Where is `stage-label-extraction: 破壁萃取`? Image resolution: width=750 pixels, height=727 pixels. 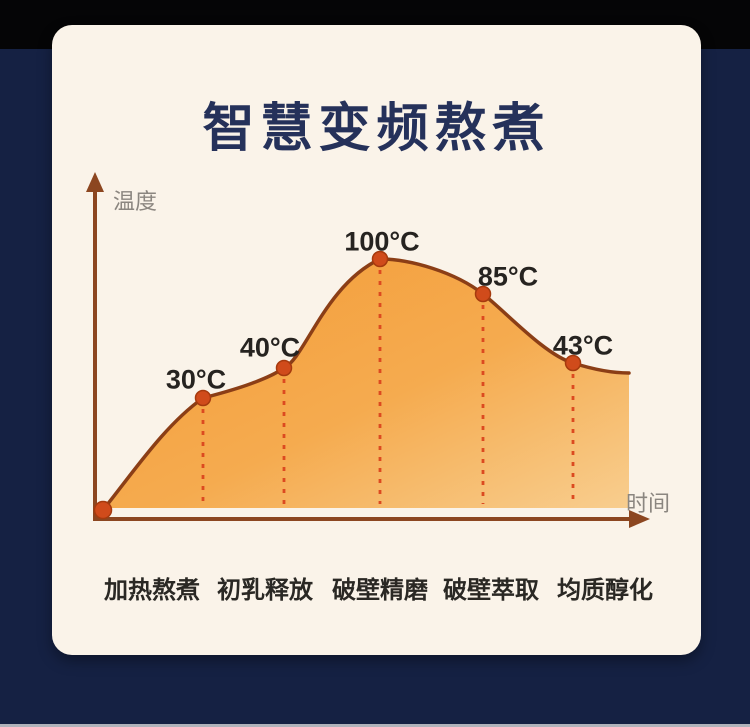 stage-label-extraction: 破壁萃取 is located at coordinates (491, 590).